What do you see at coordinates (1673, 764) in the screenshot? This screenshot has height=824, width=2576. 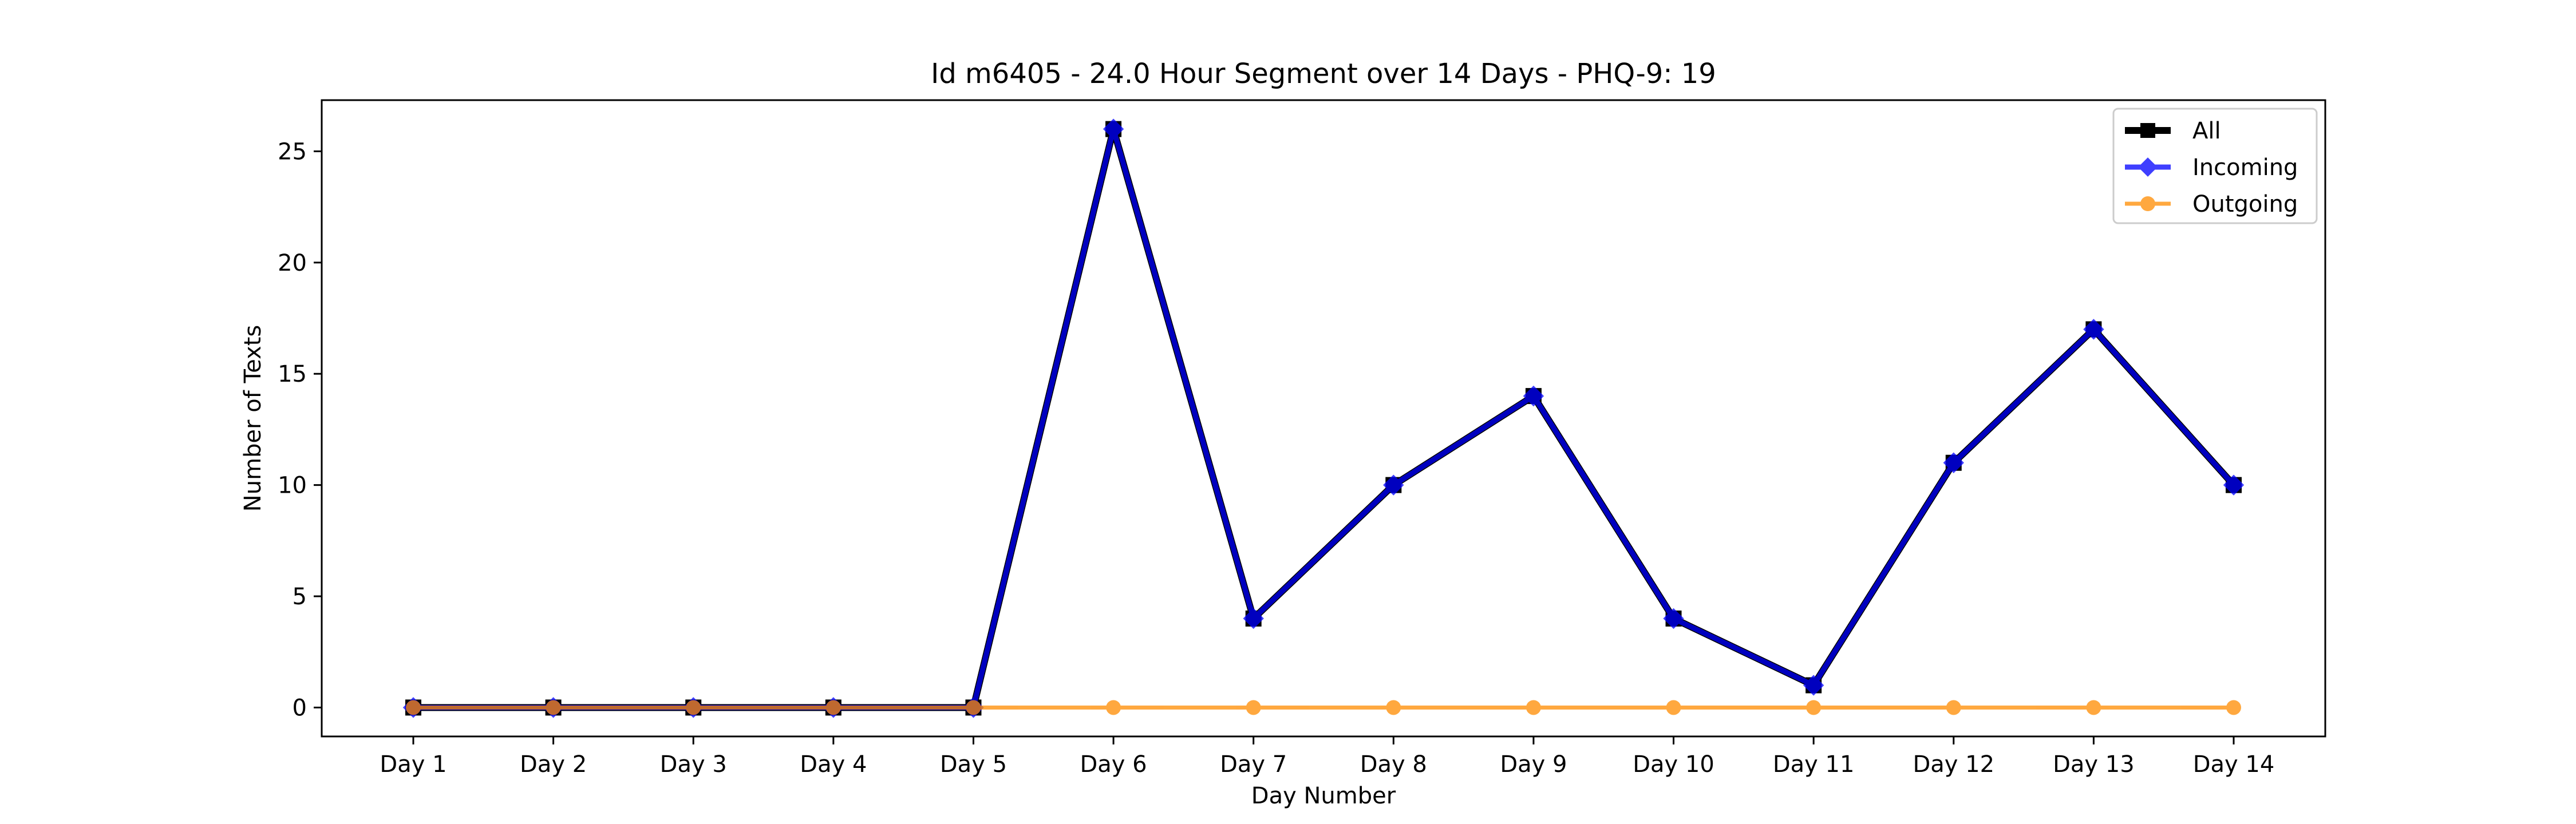 I see `x-tick-label: Day 10` at bounding box center [1673, 764].